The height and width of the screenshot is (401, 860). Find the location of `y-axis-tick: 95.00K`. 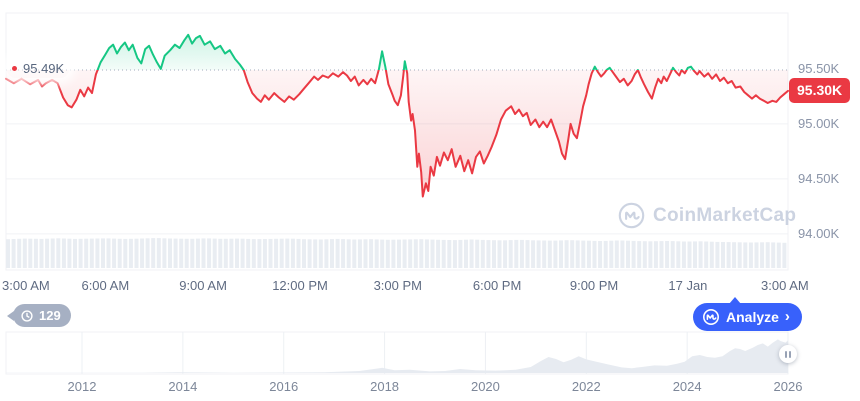

y-axis-tick: 95.00K is located at coordinates (819, 123).